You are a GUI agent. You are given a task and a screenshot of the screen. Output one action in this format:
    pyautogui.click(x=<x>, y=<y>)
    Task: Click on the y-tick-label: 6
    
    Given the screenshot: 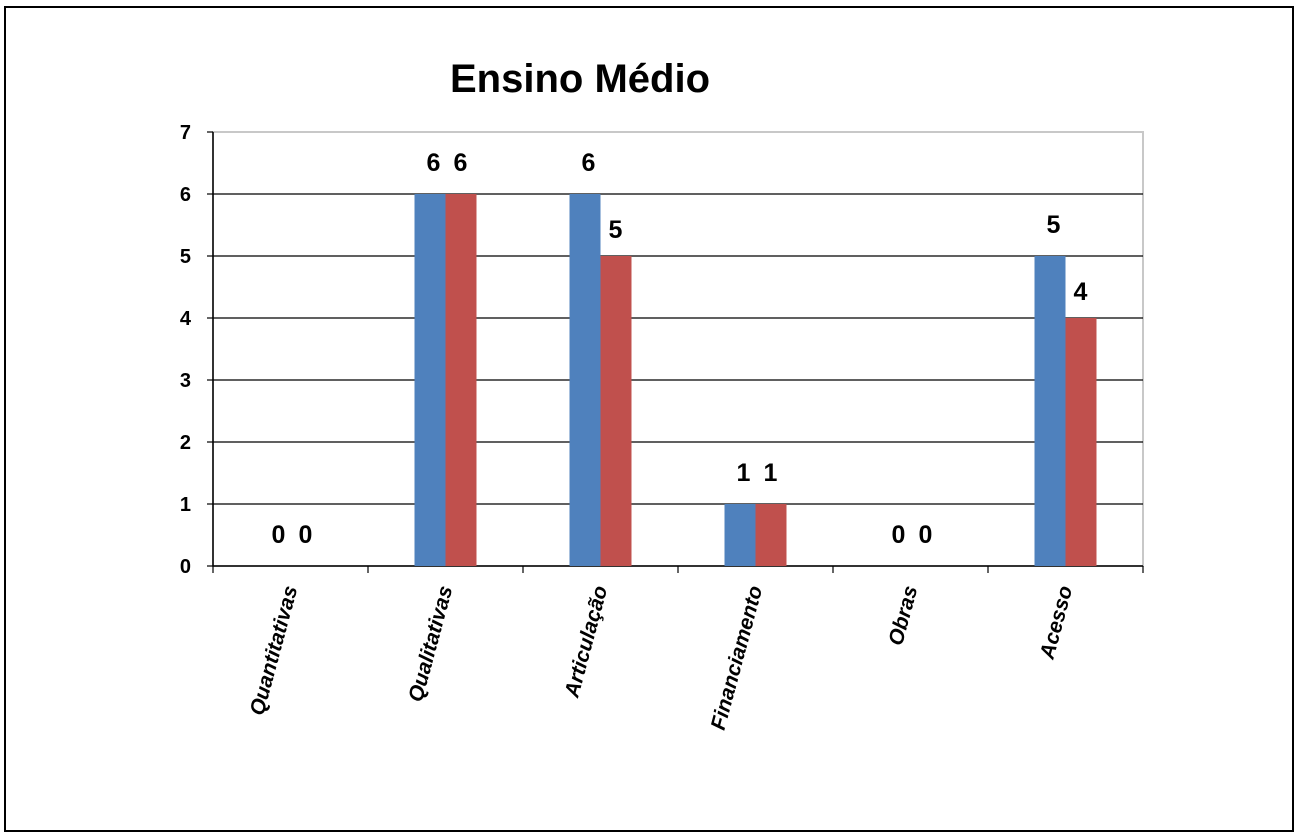 What is the action you would take?
    pyautogui.click(x=185, y=195)
    